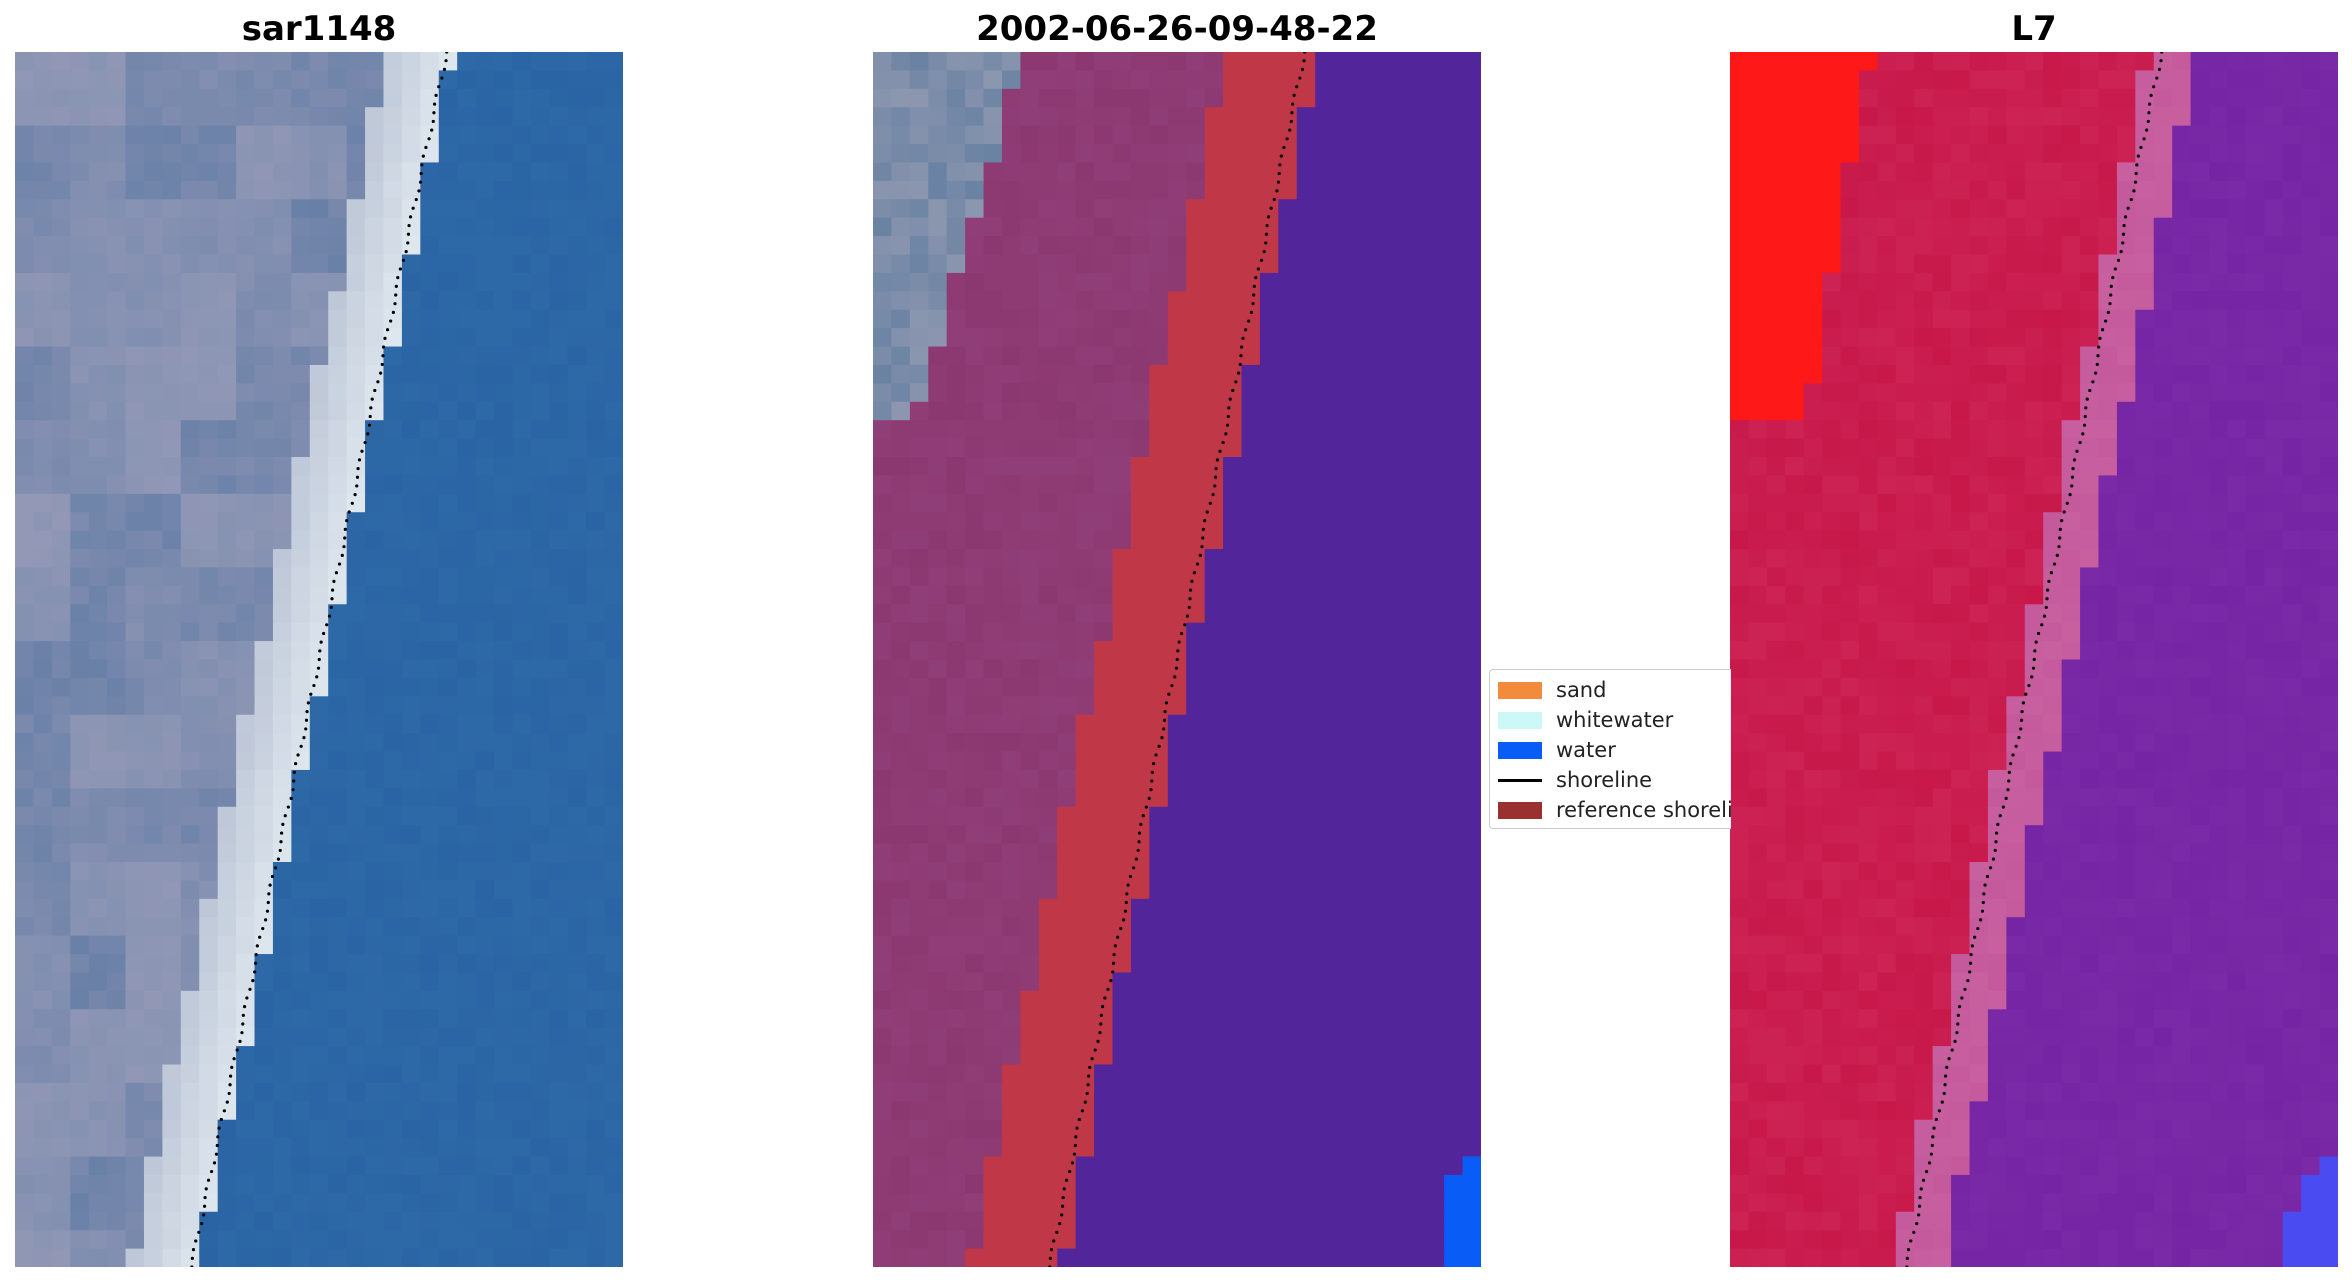  What do you see at coordinates (1586, 750) in the screenshot?
I see `legend-label-water: water` at bounding box center [1586, 750].